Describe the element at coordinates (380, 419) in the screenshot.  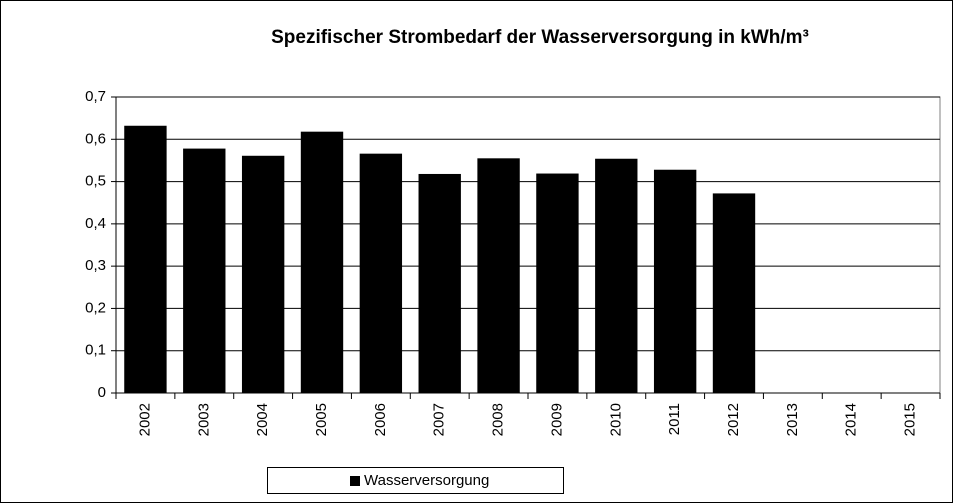
I see `x-tick-label: 2006` at that location.